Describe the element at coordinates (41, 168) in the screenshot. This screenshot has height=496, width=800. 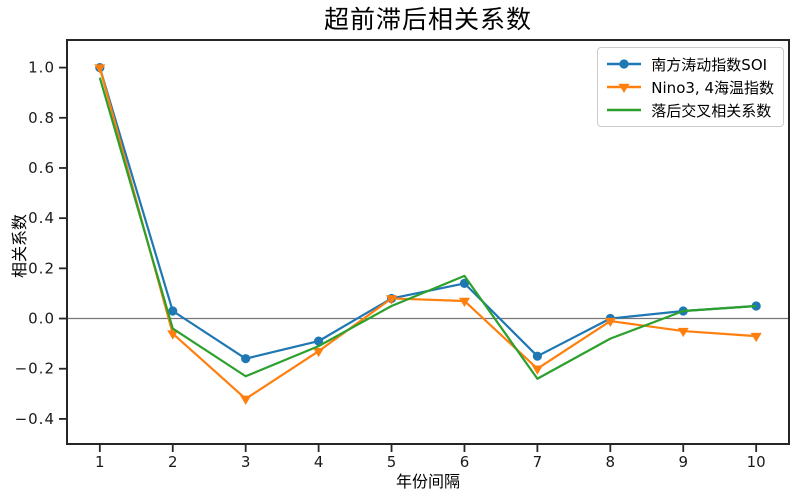
I see `y-tick-label: 0.6` at that location.